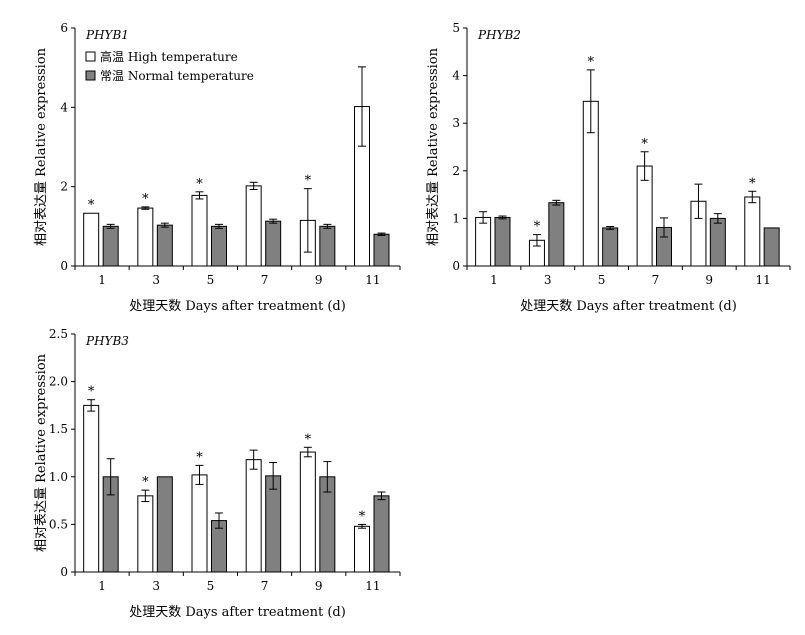 This screenshot has width=805, height=635. I want to click on legend-swatch-high, so click(90, 56).